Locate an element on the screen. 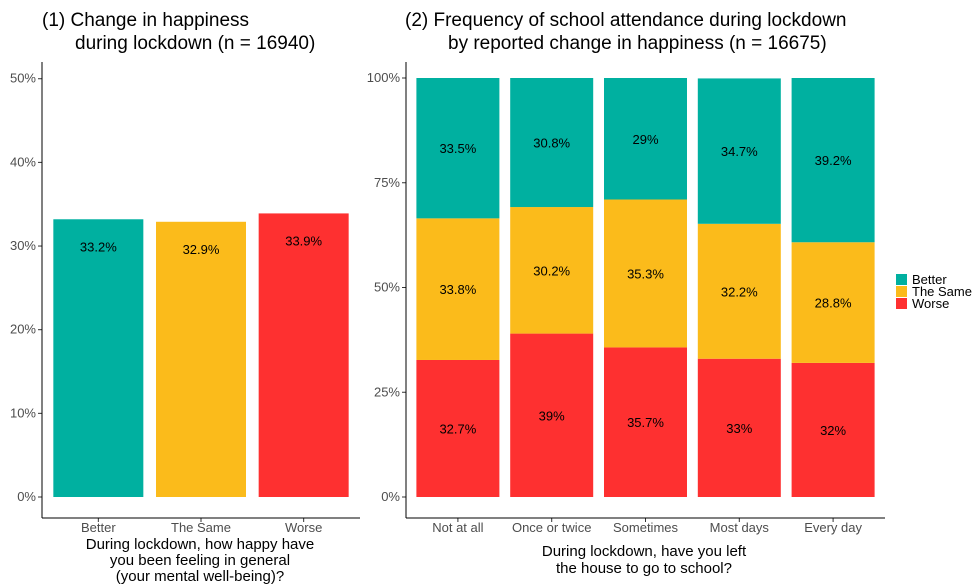 The height and width of the screenshot is (586, 975). panel-1-x-tick-labels: Better The Same Worse is located at coordinates (201, 526).